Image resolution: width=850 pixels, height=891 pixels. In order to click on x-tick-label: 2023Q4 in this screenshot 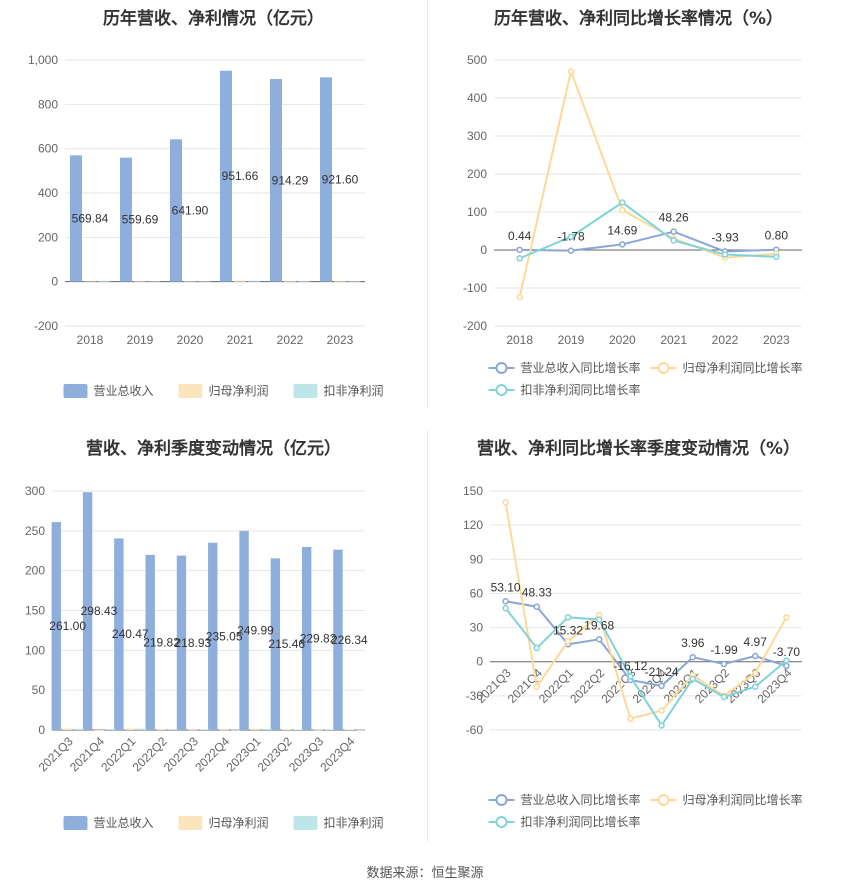, I will do `click(337, 754)`.